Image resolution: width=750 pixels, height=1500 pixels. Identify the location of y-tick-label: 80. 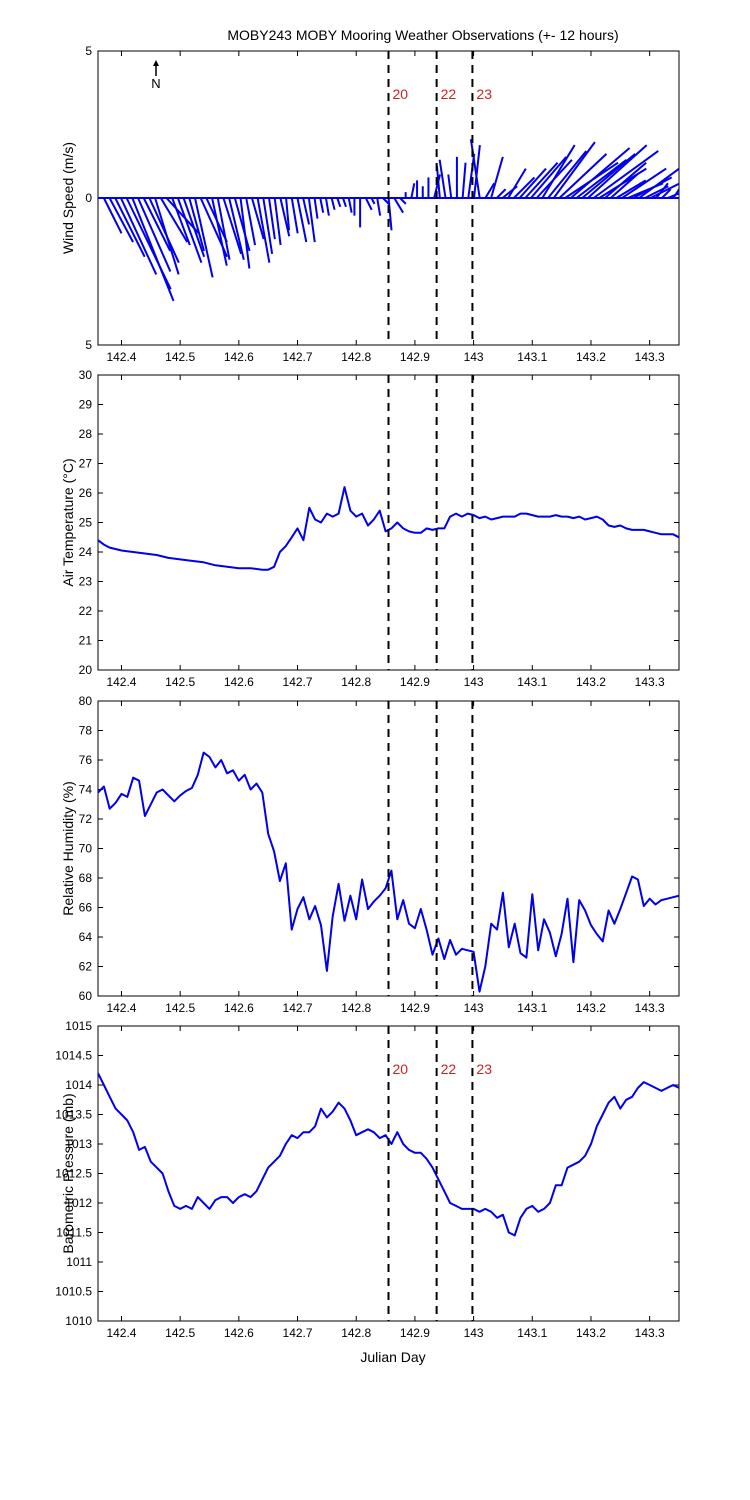
(86, 701).